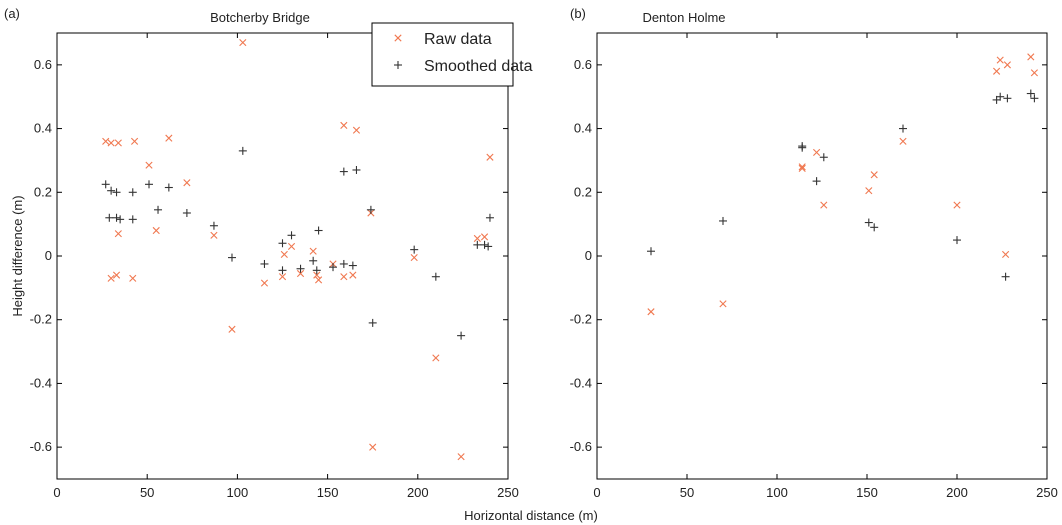 The image size is (1062, 525). I want to click on panel-label: (b), so click(578, 13).